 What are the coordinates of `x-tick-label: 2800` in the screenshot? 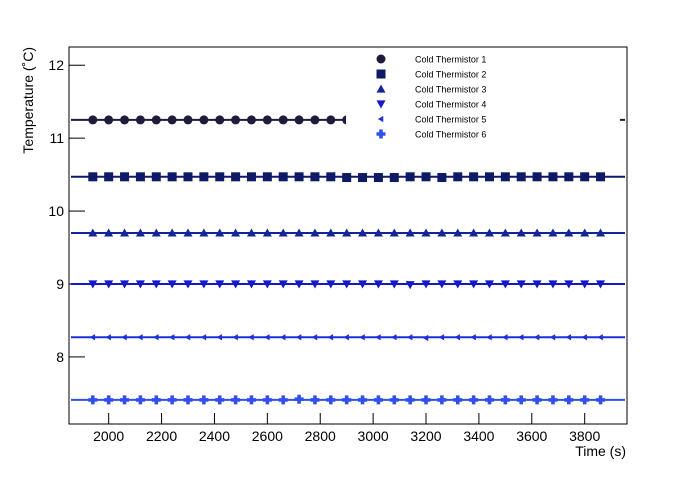 It's located at (320, 436).